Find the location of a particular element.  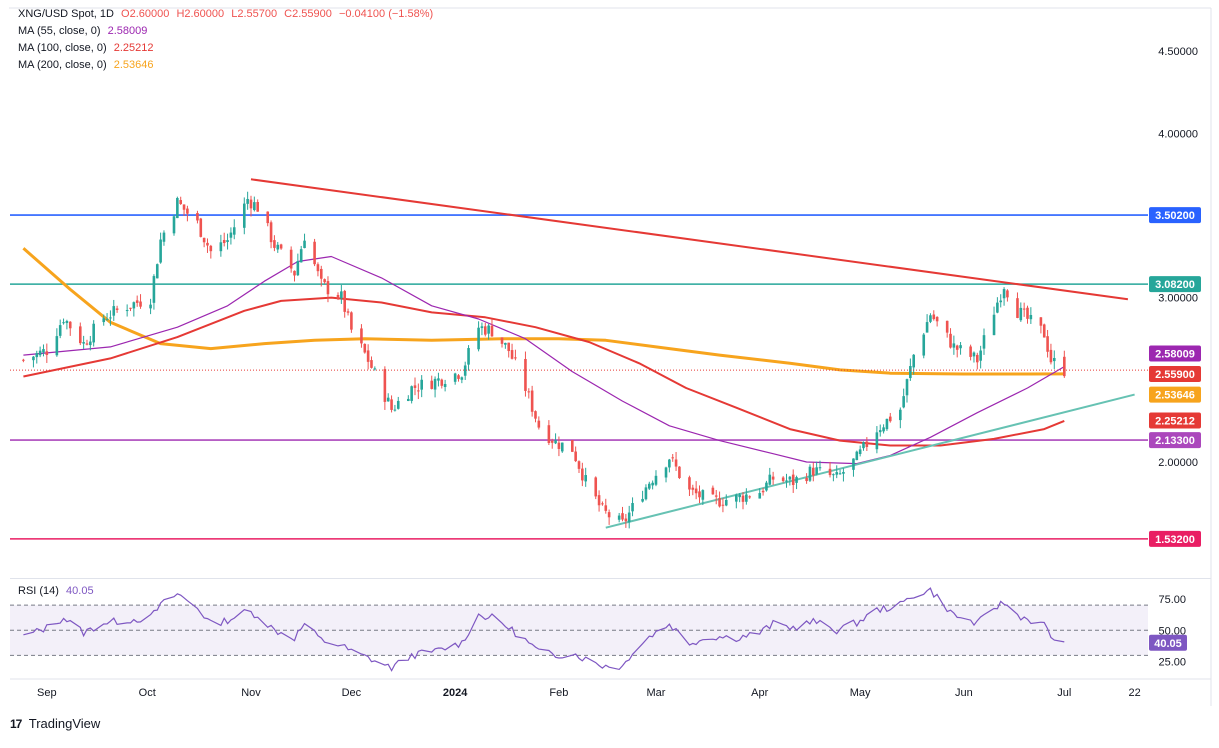

ma200-legend: MA (200, close, 0) 2.53646 is located at coordinates (225, 65).